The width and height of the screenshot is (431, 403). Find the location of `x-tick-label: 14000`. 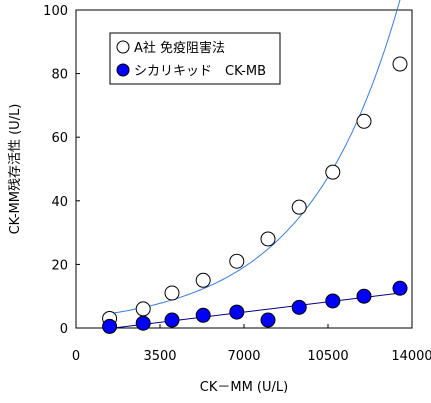

x-tick-label: 14000 is located at coordinates (411, 356).